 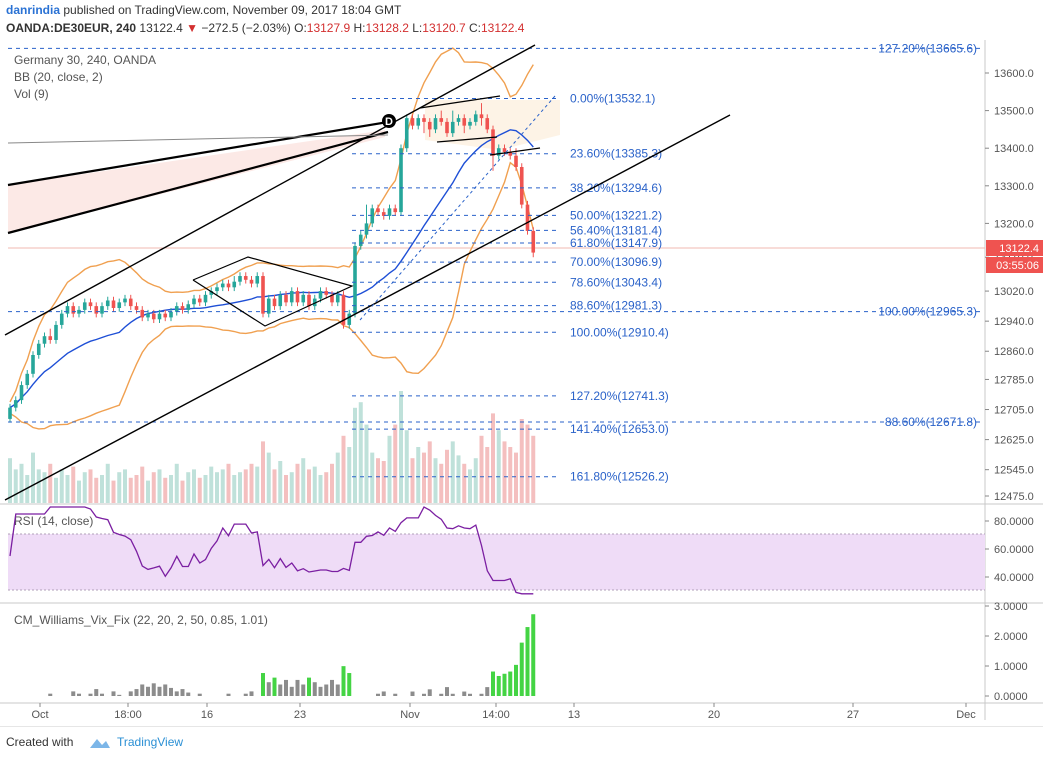 What do you see at coordinates (1014, 441) in the screenshot?
I see `price-tick-label: 12625.0` at bounding box center [1014, 441].